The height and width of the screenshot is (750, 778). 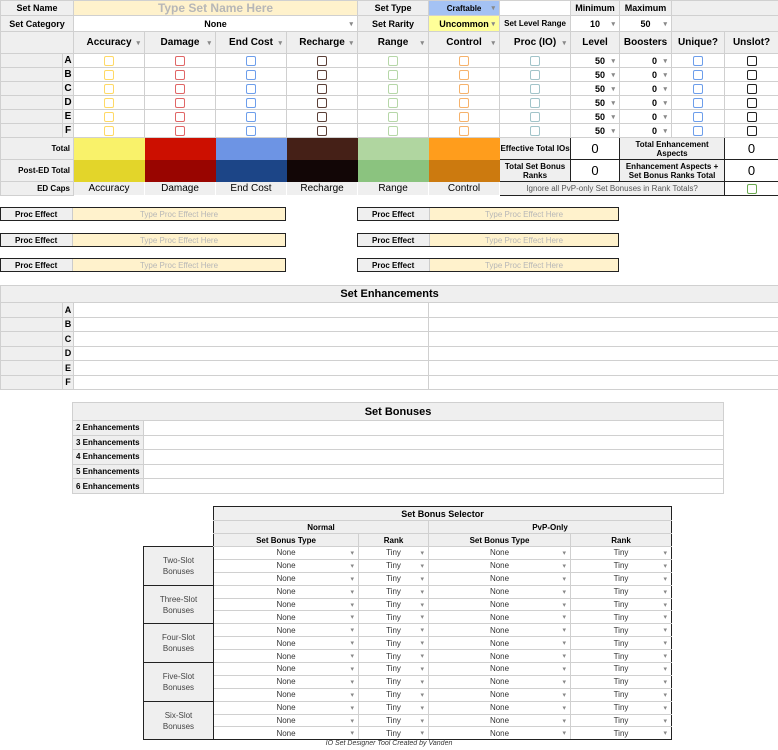 What do you see at coordinates (215, 23) in the screenshot?
I see `set-category-dropdown: None` at bounding box center [215, 23].